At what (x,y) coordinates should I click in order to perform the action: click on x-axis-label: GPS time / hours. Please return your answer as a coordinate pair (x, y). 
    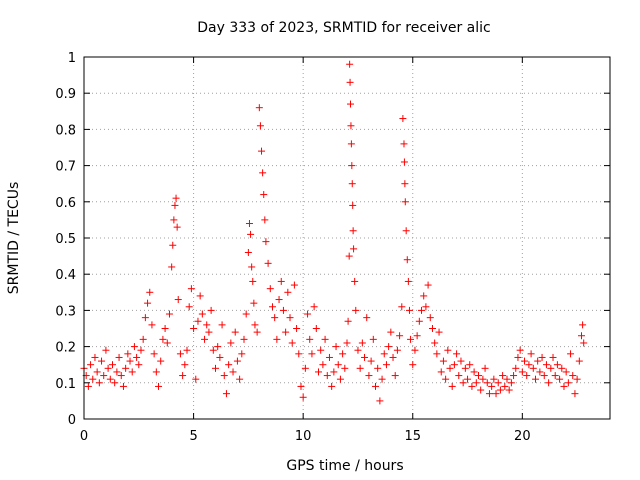
    Looking at the image, I should click on (344, 466).